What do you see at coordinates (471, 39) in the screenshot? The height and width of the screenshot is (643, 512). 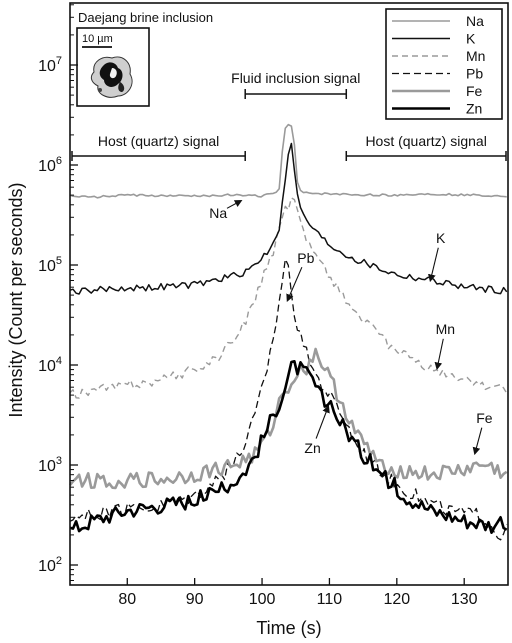 I see `legend-label-k: K` at bounding box center [471, 39].